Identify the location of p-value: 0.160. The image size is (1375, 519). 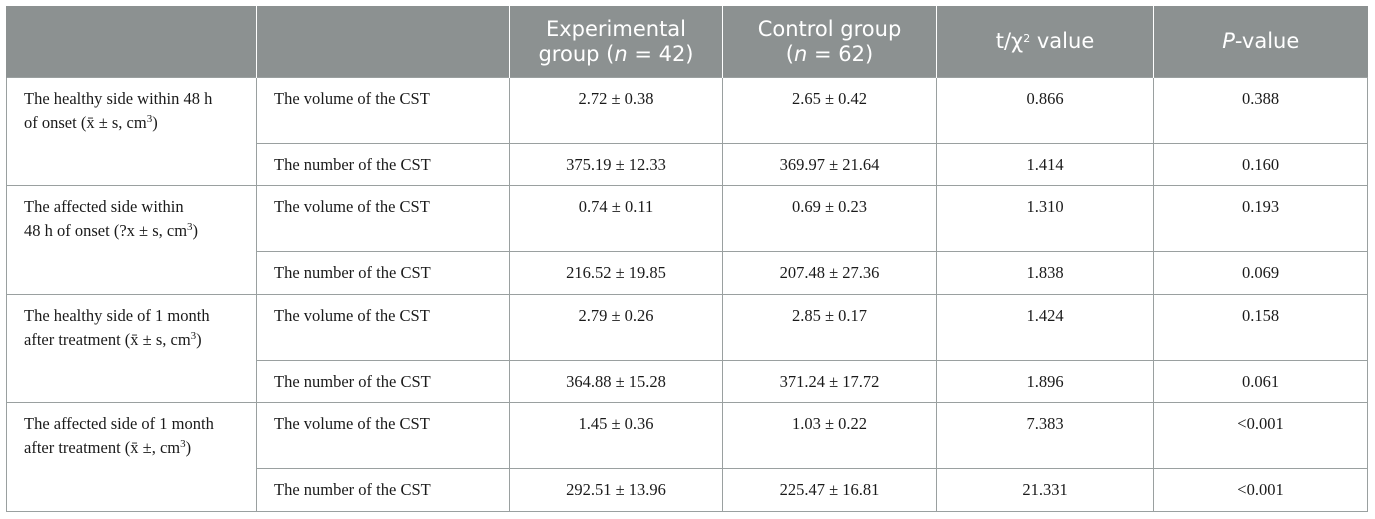
(1260, 164).